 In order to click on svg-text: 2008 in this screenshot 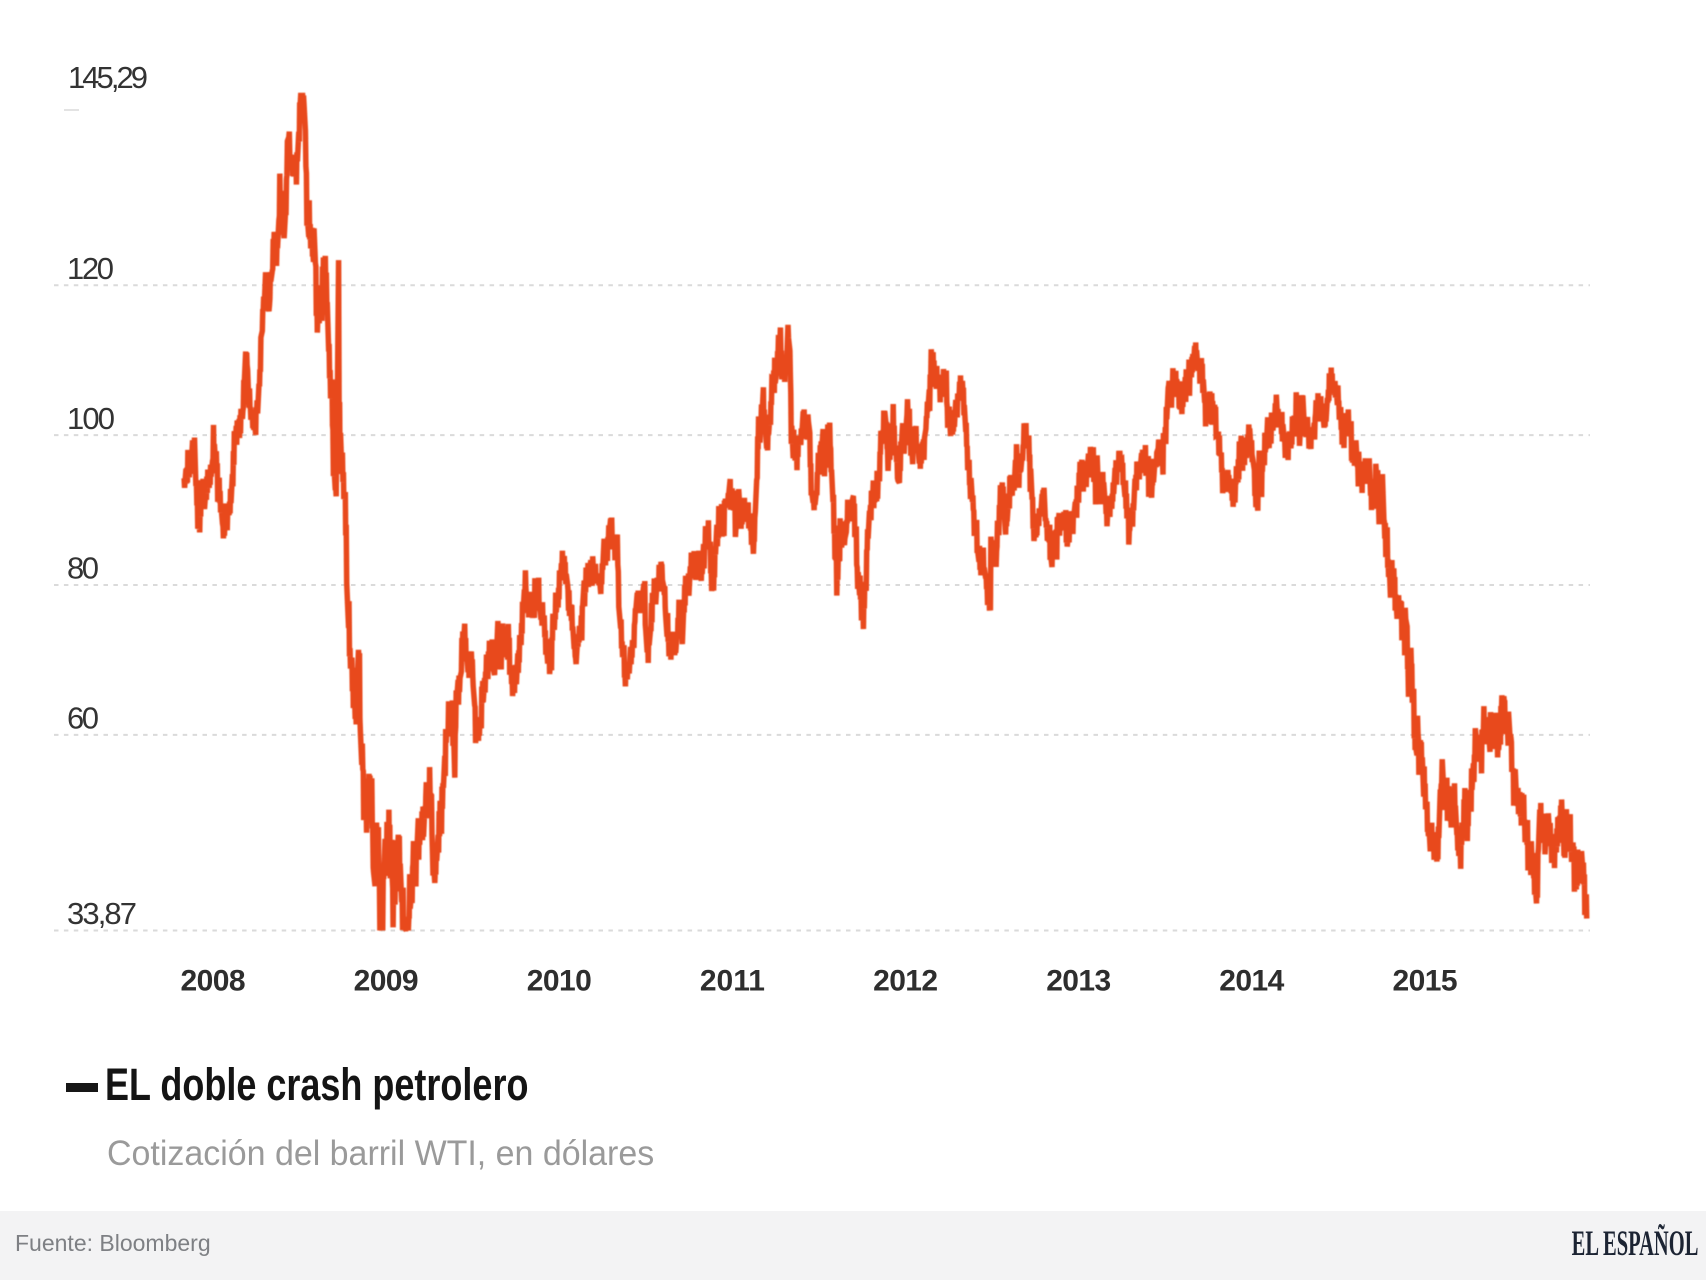, I will do `click(213, 981)`.